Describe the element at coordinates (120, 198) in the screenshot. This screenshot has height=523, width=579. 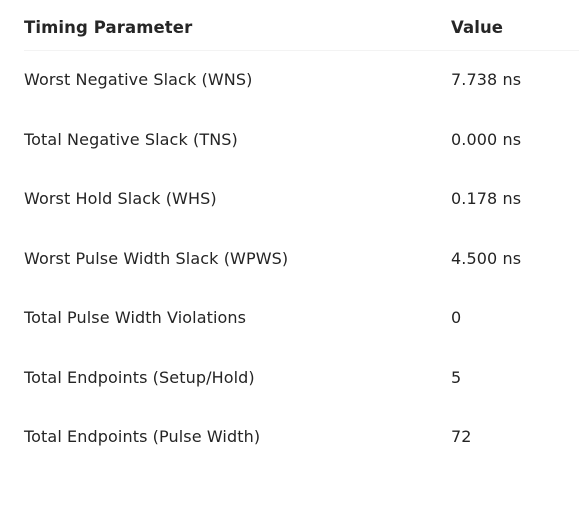
I see `row-parameter: Worst Hold Slack (WHS)` at that location.